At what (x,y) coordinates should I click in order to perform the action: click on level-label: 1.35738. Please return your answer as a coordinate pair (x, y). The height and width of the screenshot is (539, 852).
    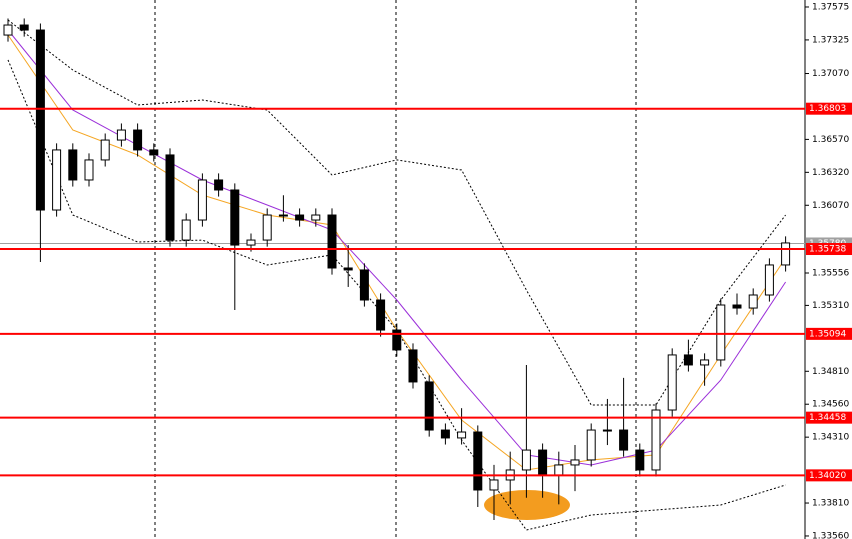
    Looking at the image, I should click on (827, 250).